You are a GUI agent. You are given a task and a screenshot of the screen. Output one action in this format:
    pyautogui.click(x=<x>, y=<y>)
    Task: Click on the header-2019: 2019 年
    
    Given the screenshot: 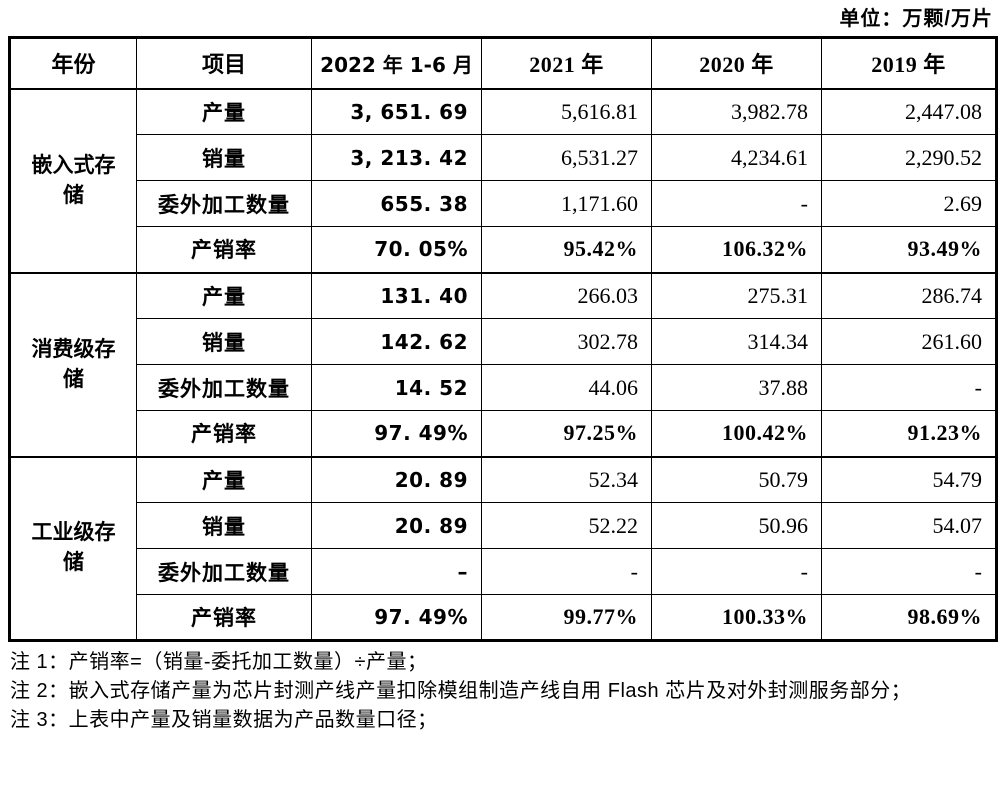 What is the action you would take?
    pyautogui.click(x=909, y=63)
    